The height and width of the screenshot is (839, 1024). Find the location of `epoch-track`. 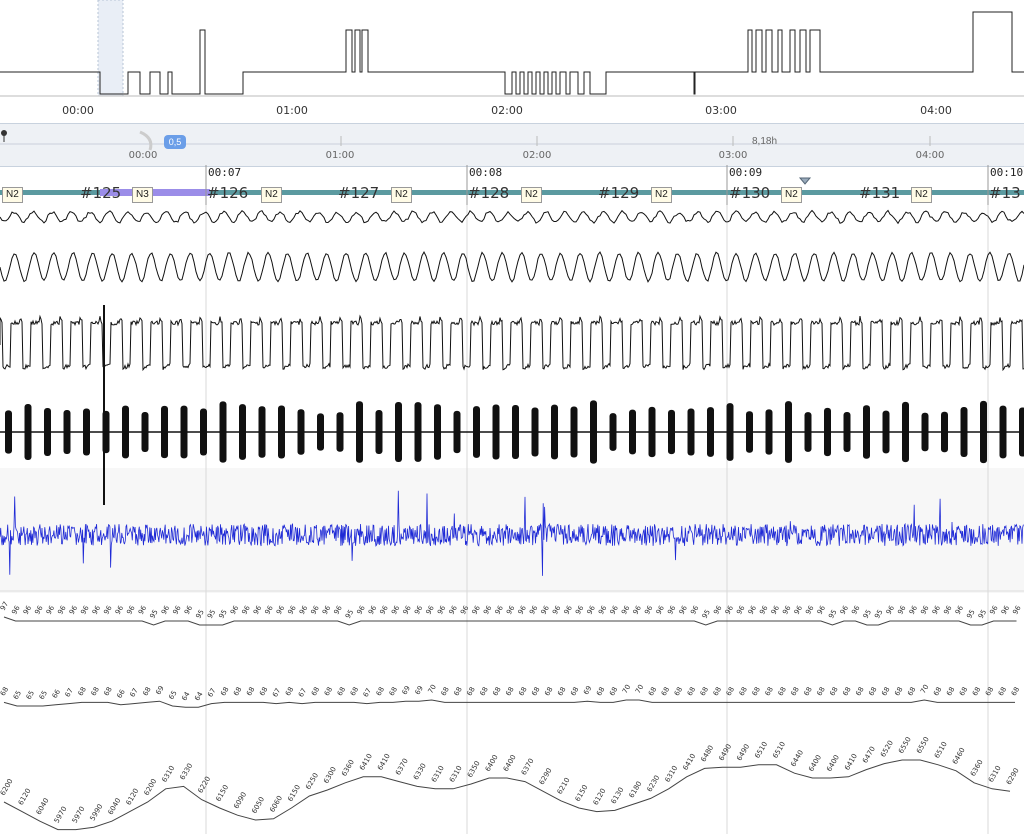

epoch-track is located at coordinates (512, 185).